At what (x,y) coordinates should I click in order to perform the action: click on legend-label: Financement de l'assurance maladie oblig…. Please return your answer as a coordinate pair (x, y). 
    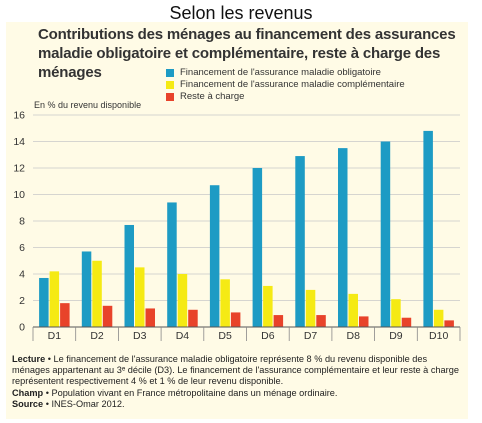
    Looking at the image, I should click on (280, 72).